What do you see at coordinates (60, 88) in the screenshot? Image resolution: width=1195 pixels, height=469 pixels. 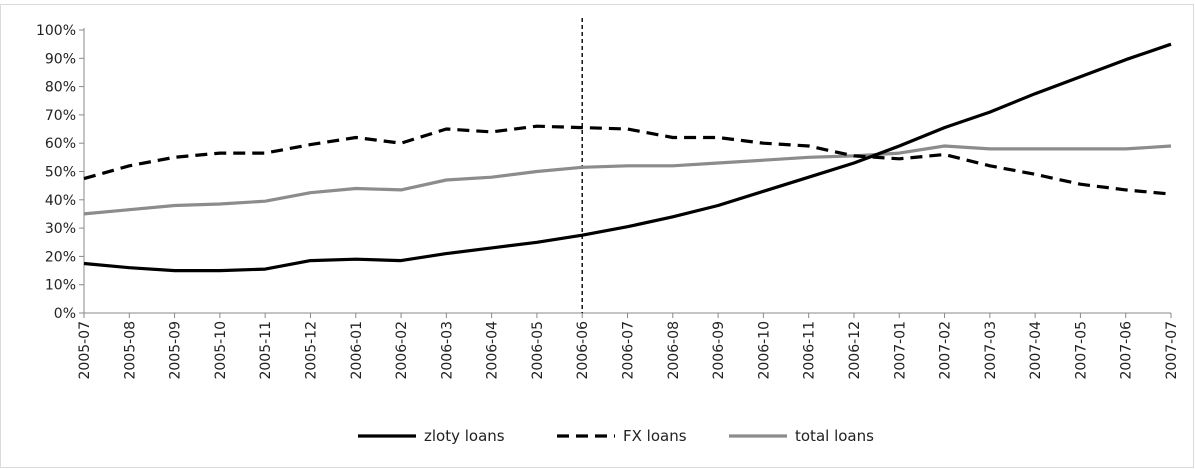 I see `y-tick-label: 80%` at bounding box center [60, 88].